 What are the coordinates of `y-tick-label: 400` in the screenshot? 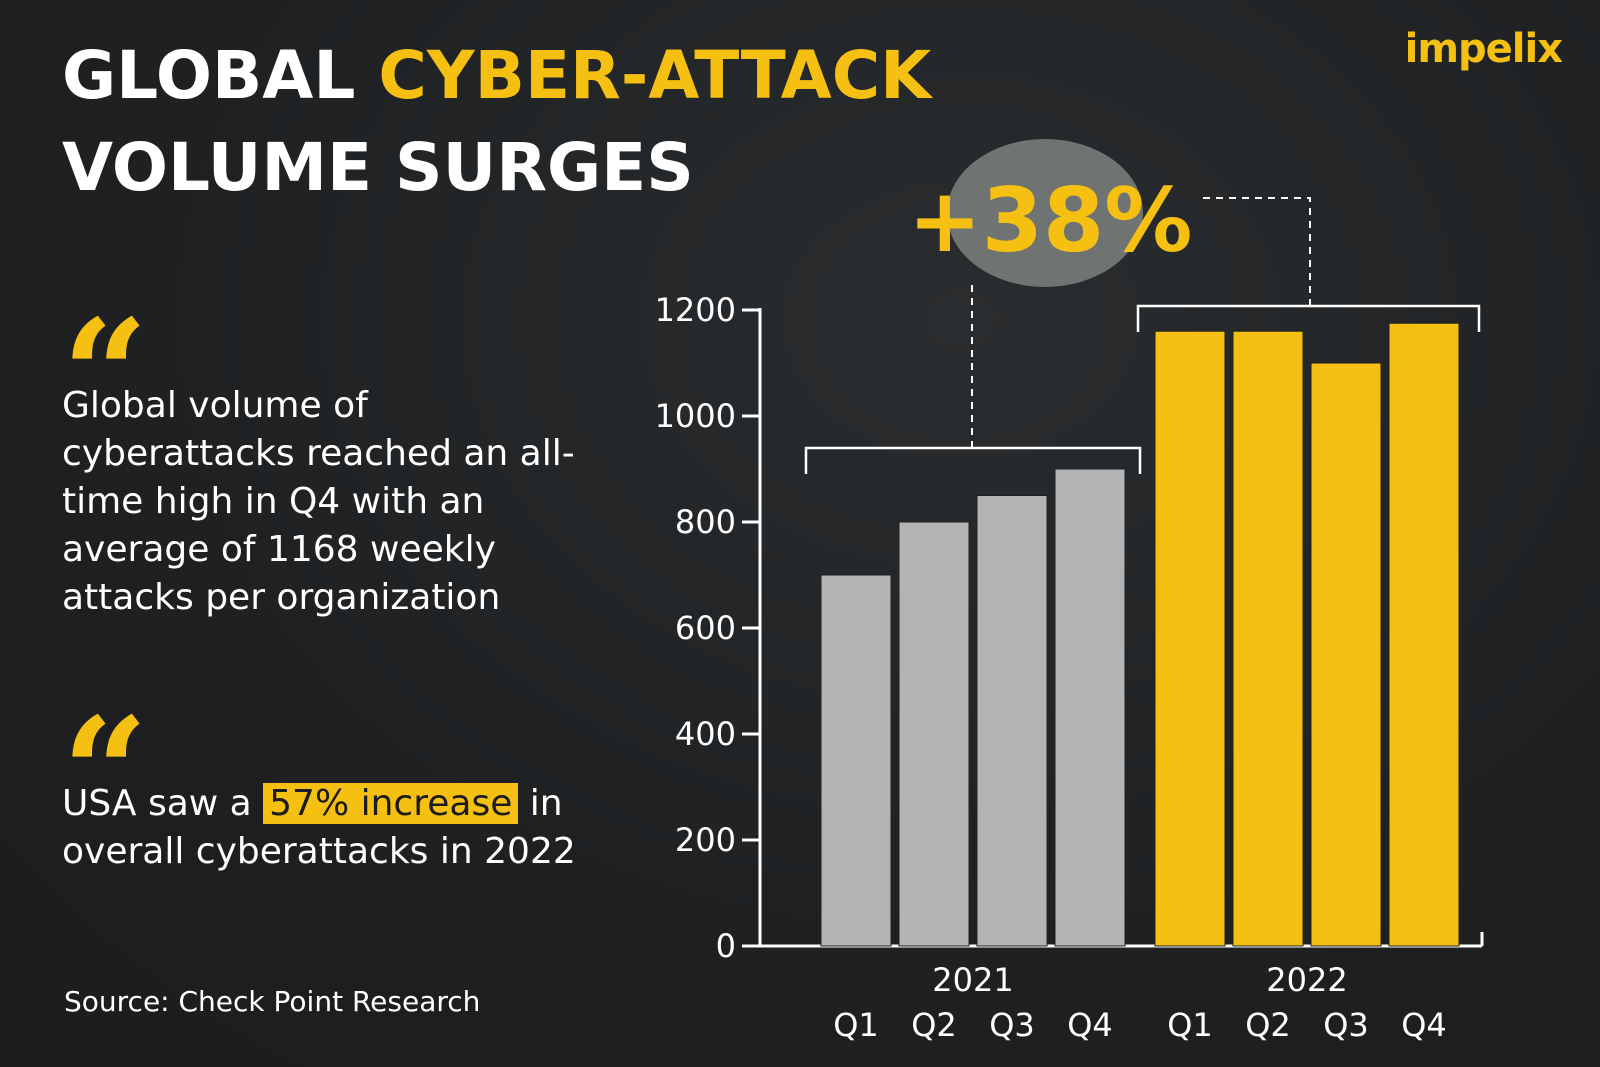 It's located at (705, 734).